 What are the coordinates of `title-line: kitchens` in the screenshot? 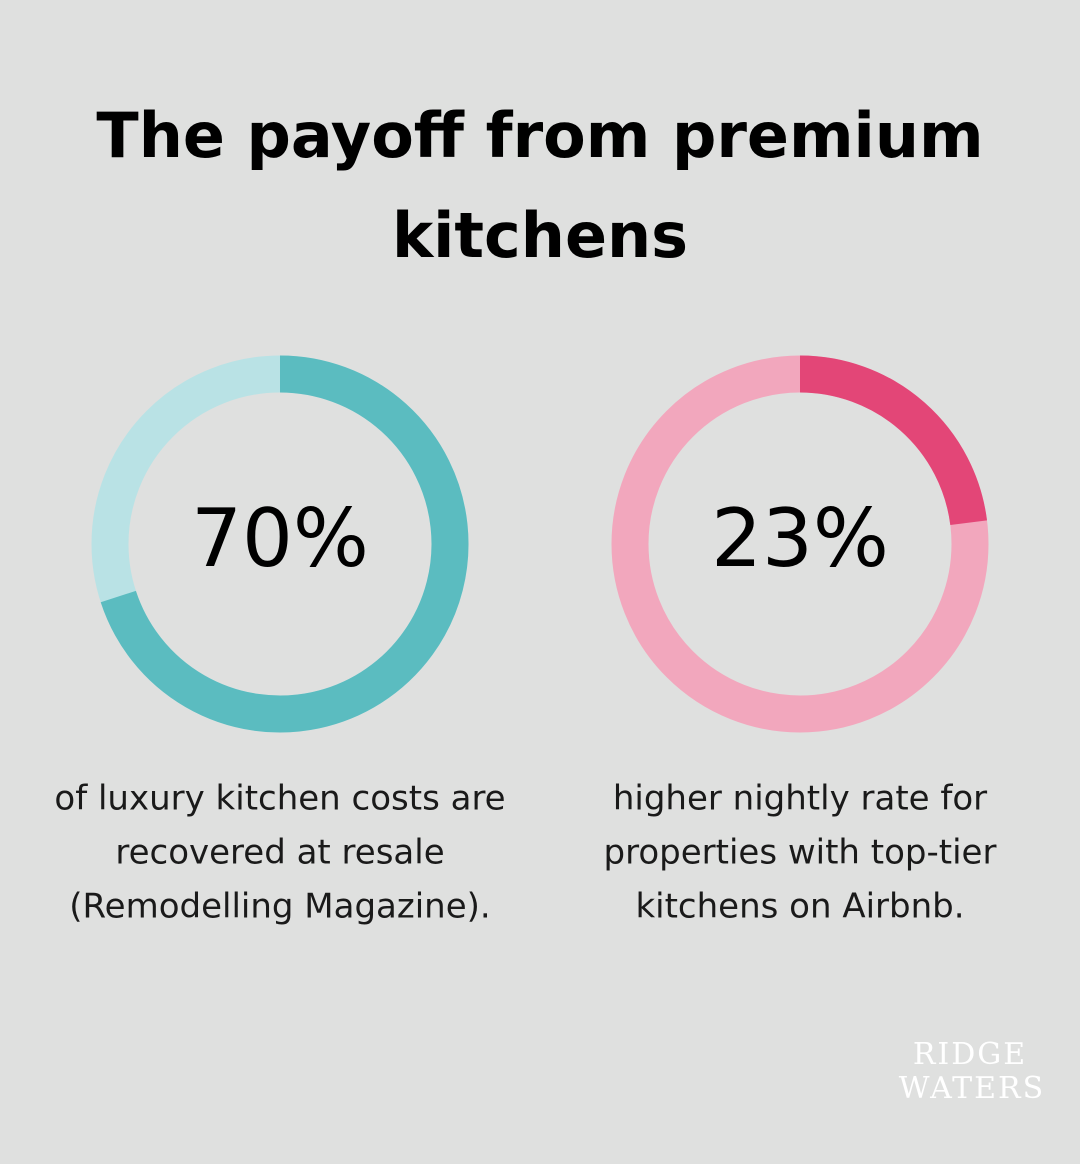 It's located at (540, 235).